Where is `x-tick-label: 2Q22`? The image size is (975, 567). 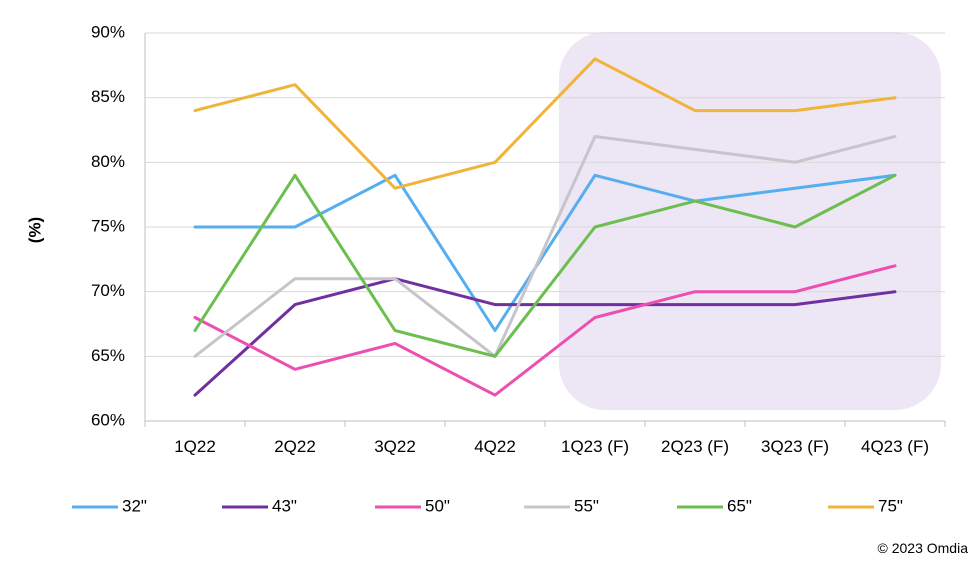
x-tick-label: 2Q22 is located at coordinates (295, 446).